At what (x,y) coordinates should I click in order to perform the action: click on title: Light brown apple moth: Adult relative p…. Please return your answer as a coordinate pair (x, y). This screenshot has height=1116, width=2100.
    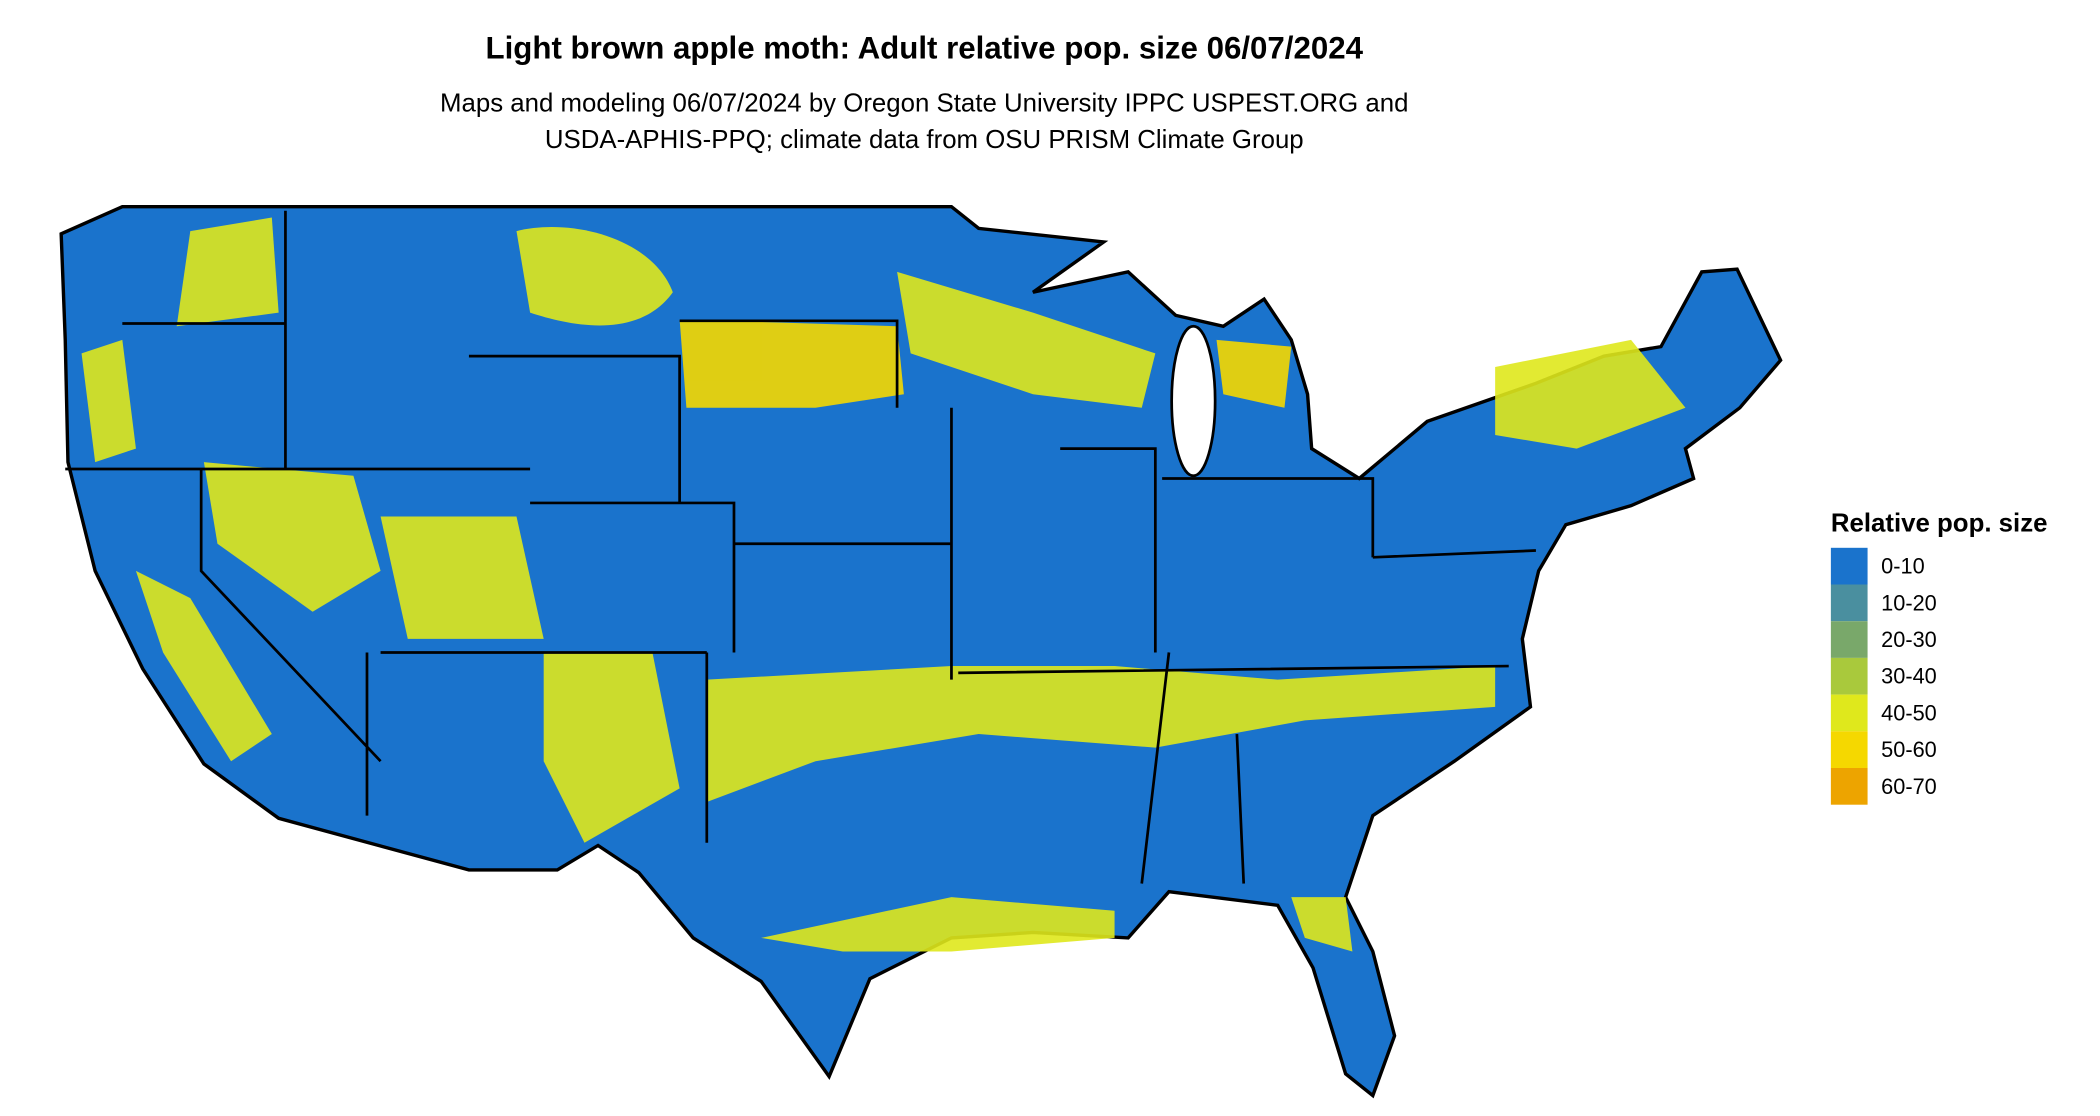
    Looking at the image, I should click on (925, 47).